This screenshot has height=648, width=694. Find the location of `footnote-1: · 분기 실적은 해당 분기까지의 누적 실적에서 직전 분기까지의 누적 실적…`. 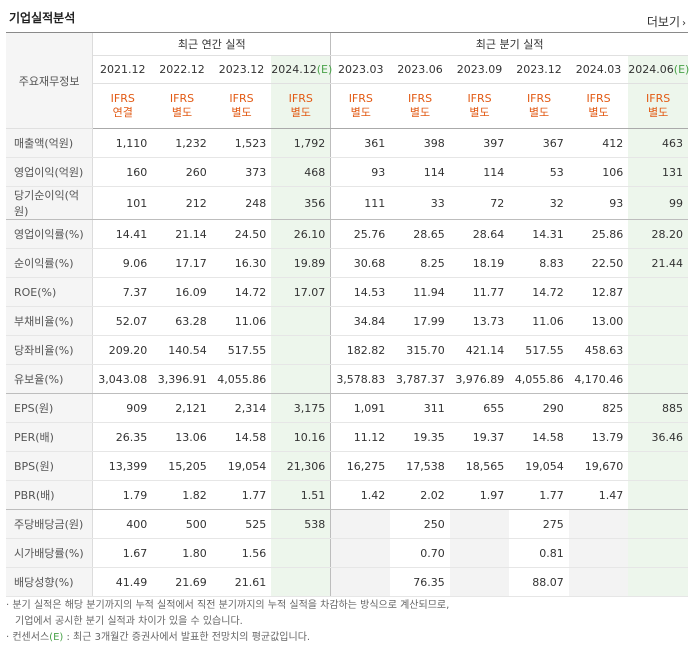

footnote-1: · 분기 실적은 해당 분기까지의 누적 실적에서 직전 분기까지의 누적 실적… is located at coordinates (228, 605).